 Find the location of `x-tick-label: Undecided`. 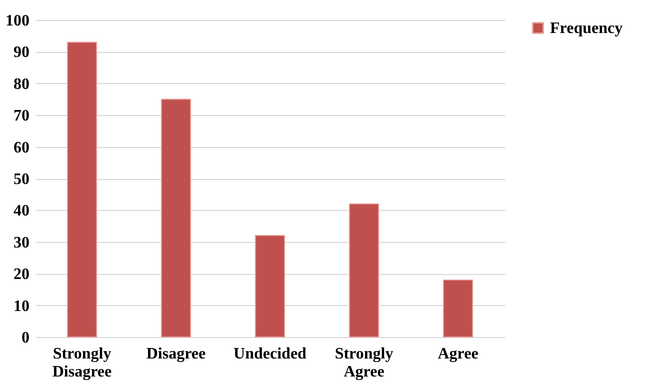

x-tick-label: Undecided is located at coordinates (270, 354).